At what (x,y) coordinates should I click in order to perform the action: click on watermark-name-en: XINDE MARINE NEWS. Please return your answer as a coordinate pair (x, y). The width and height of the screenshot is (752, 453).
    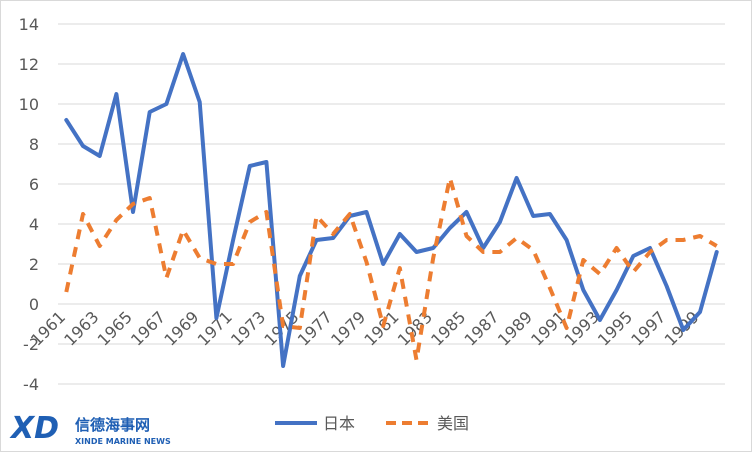
    Looking at the image, I should click on (123, 441).